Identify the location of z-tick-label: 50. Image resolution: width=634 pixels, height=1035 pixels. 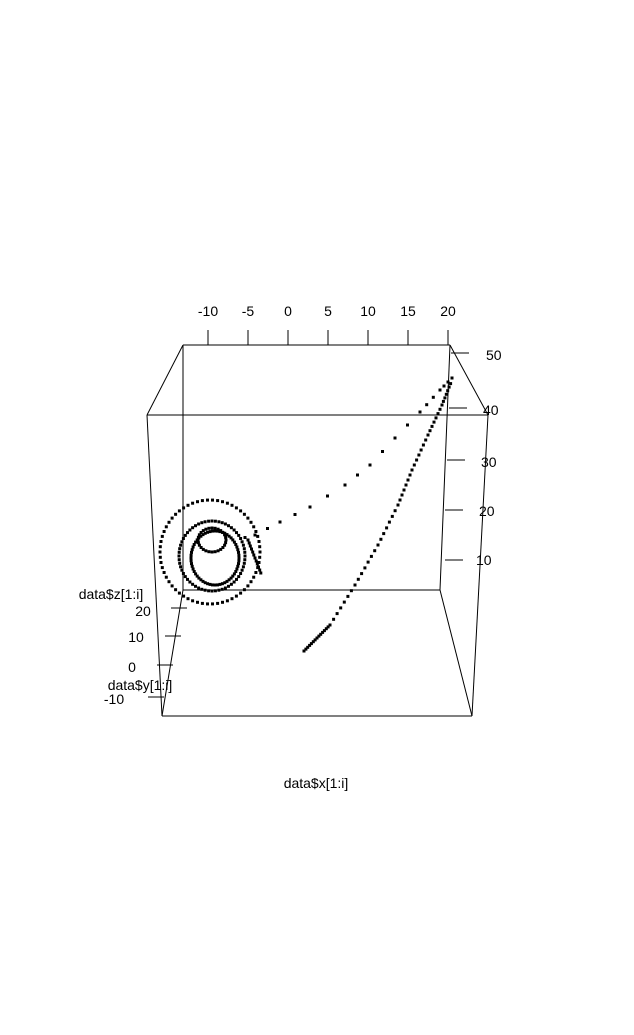
(494, 355).